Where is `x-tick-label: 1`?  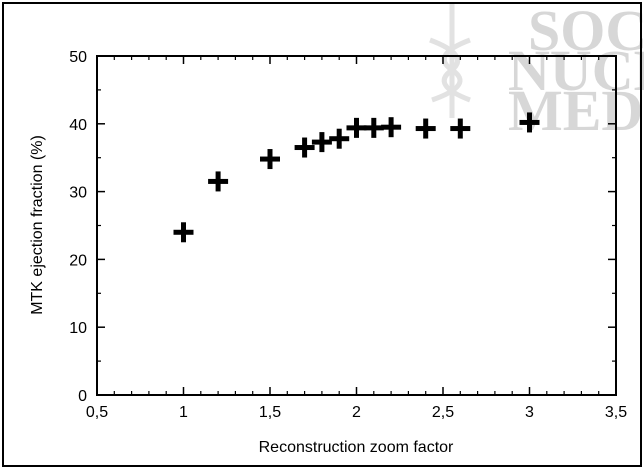
x-tick-label: 1 is located at coordinates (183, 412).